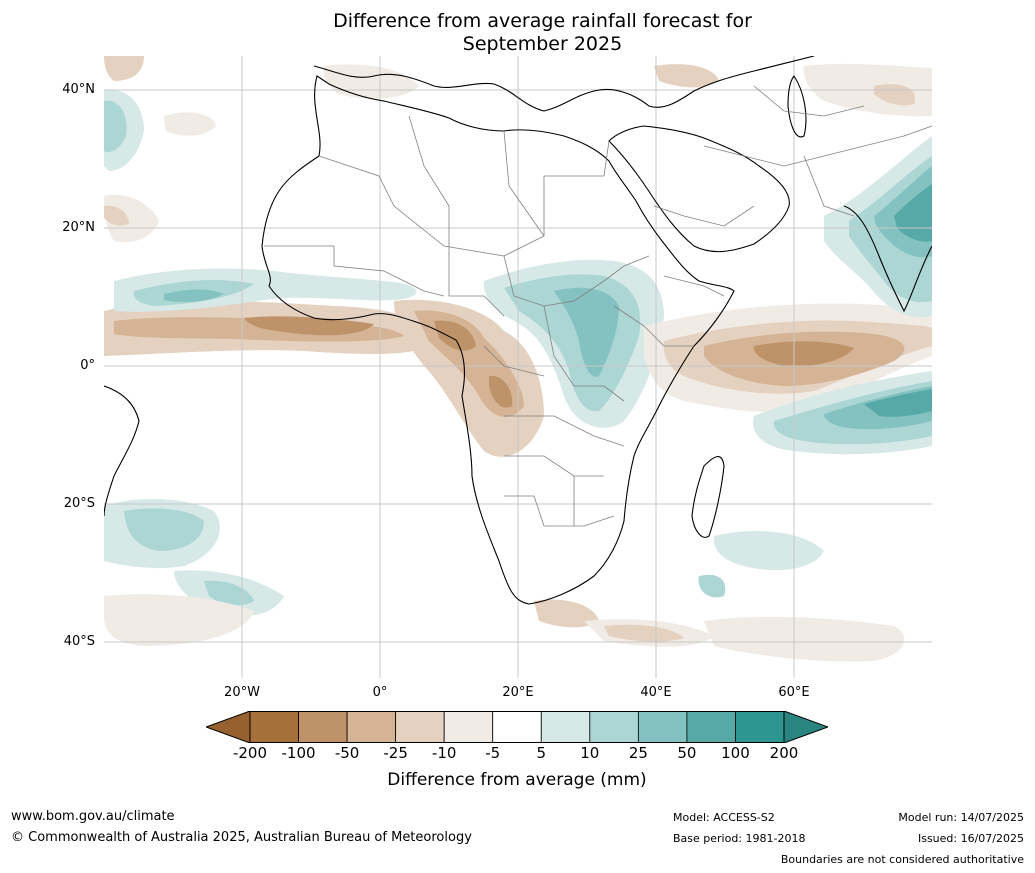 The width and height of the screenshot is (1035, 873). What do you see at coordinates (79, 641) in the screenshot?
I see `lat-label-40s: 40°S` at bounding box center [79, 641].